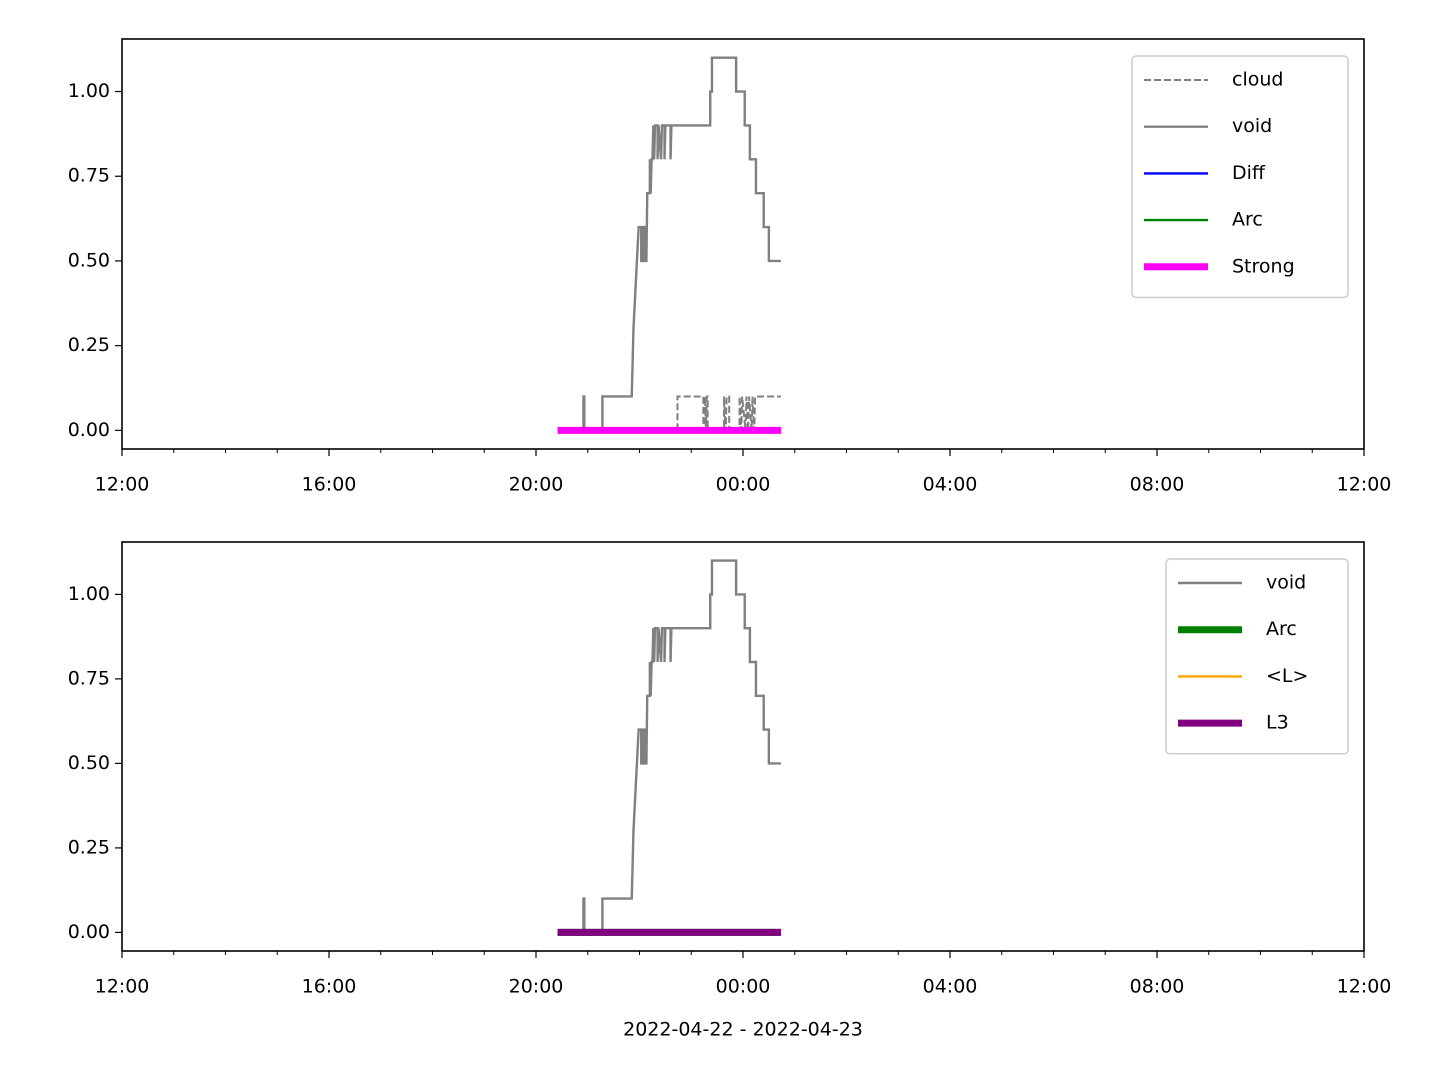  I want to click on legend-label: cloud, so click(1257, 80).